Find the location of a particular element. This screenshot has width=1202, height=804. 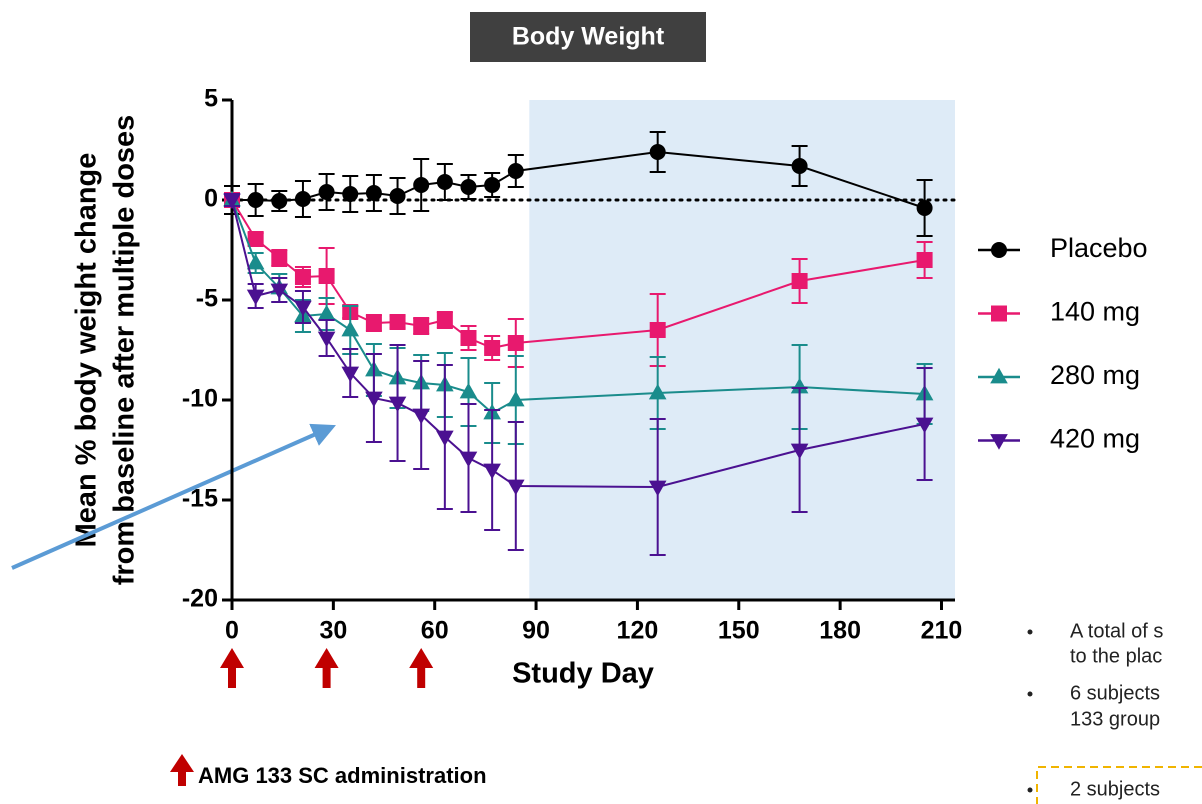

note-box is located at coordinates (1119, 785).